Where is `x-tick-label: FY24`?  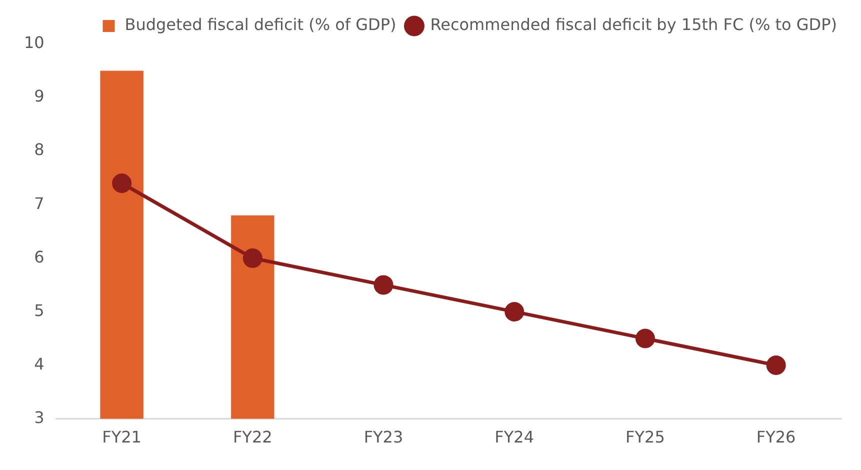
x-tick-label: FY24 is located at coordinates (514, 437).